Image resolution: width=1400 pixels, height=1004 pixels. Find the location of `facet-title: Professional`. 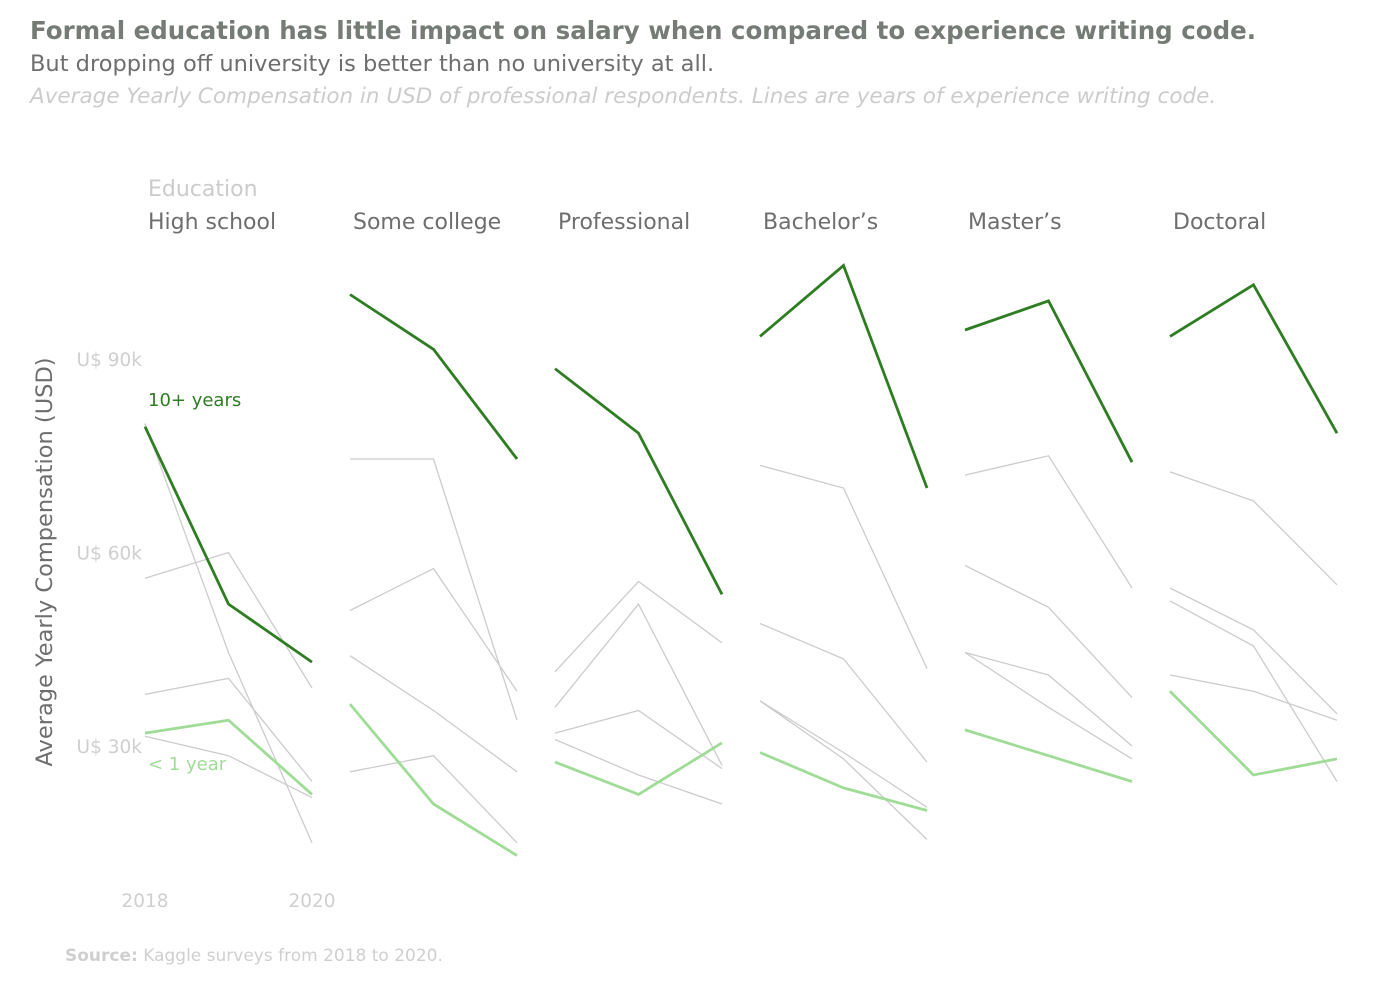

facet-title: Professional is located at coordinates (624, 222).